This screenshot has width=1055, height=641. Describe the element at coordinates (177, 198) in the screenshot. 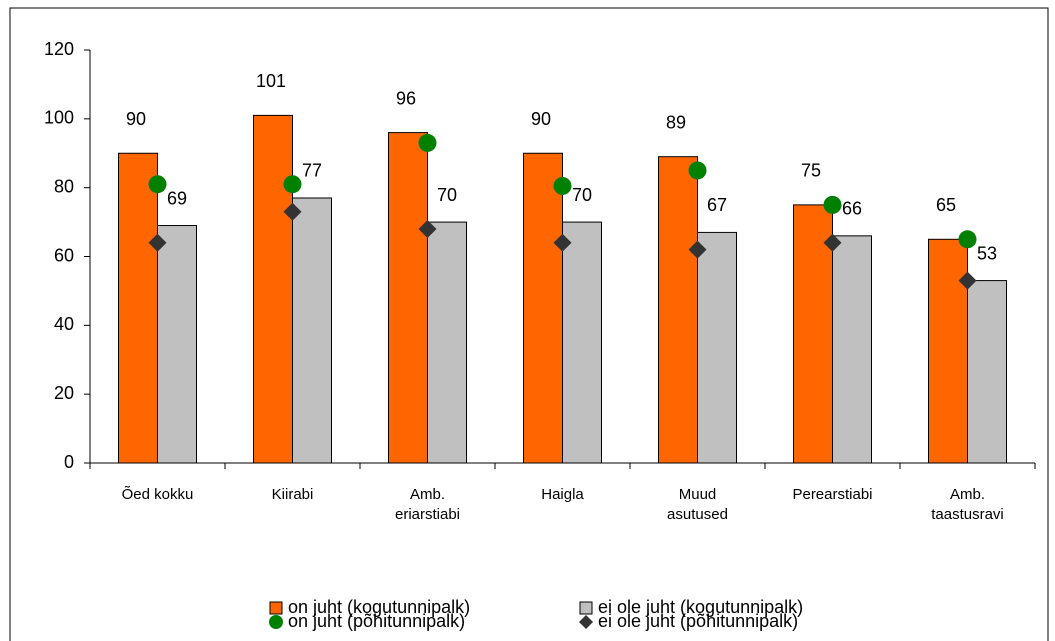

I see `data-label: 69` at that location.